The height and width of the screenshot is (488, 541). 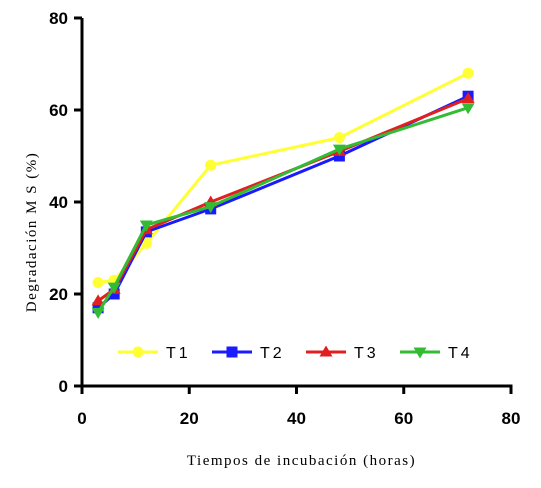 I want to click on x-tick-label: 40, so click(x=296, y=418).